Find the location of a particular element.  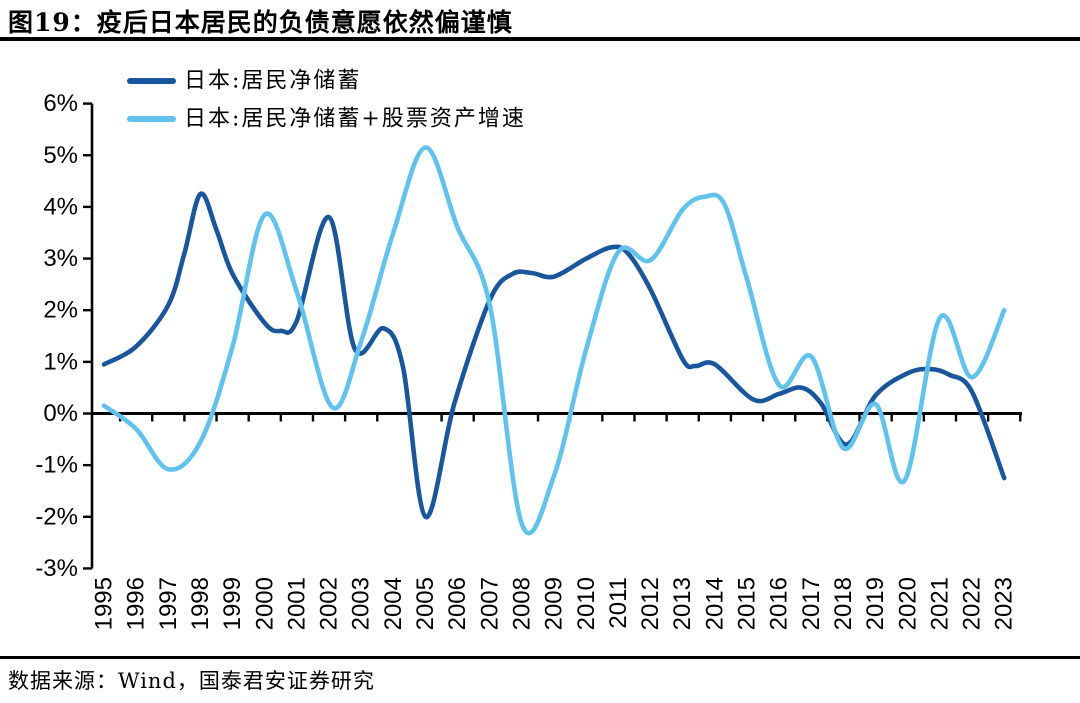

y-tick-label: 6% is located at coordinates (60, 103).